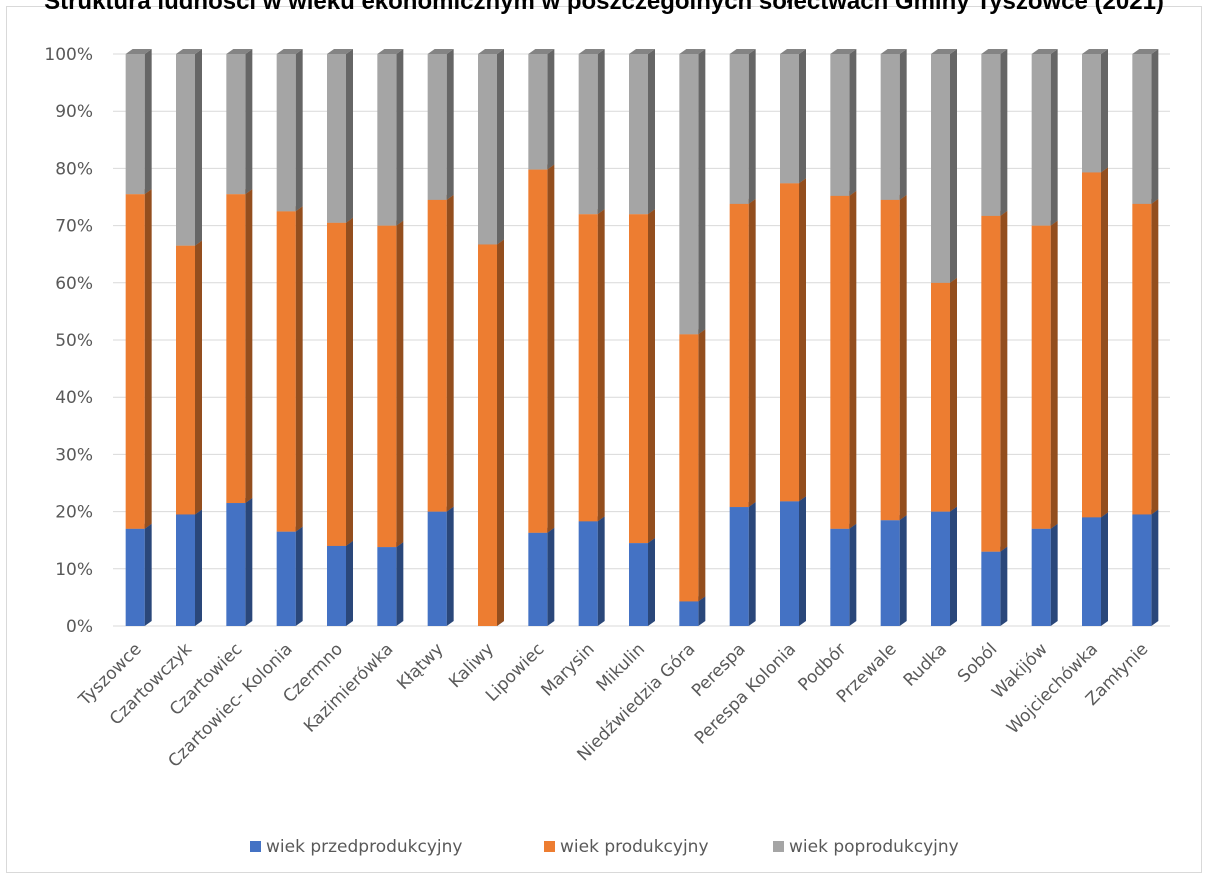 This screenshot has height=879, width=1208. Describe the element at coordinates (74, 570) in the screenshot. I see `y-tick-label: 10%` at that location.